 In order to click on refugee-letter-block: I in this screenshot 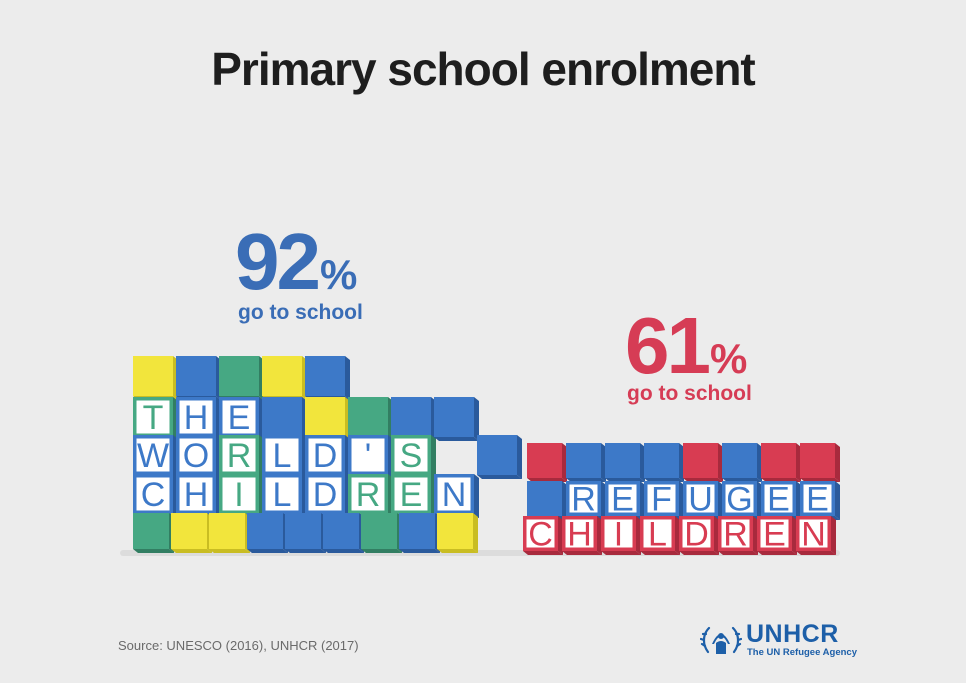, I will do `click(621, 535)`.